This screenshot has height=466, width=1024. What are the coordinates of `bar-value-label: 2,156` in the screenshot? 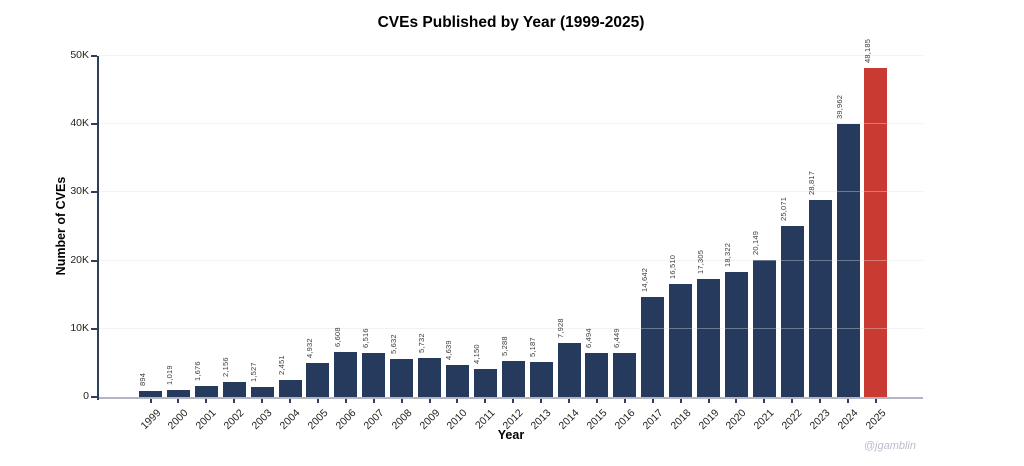 It's located at (226, 367).